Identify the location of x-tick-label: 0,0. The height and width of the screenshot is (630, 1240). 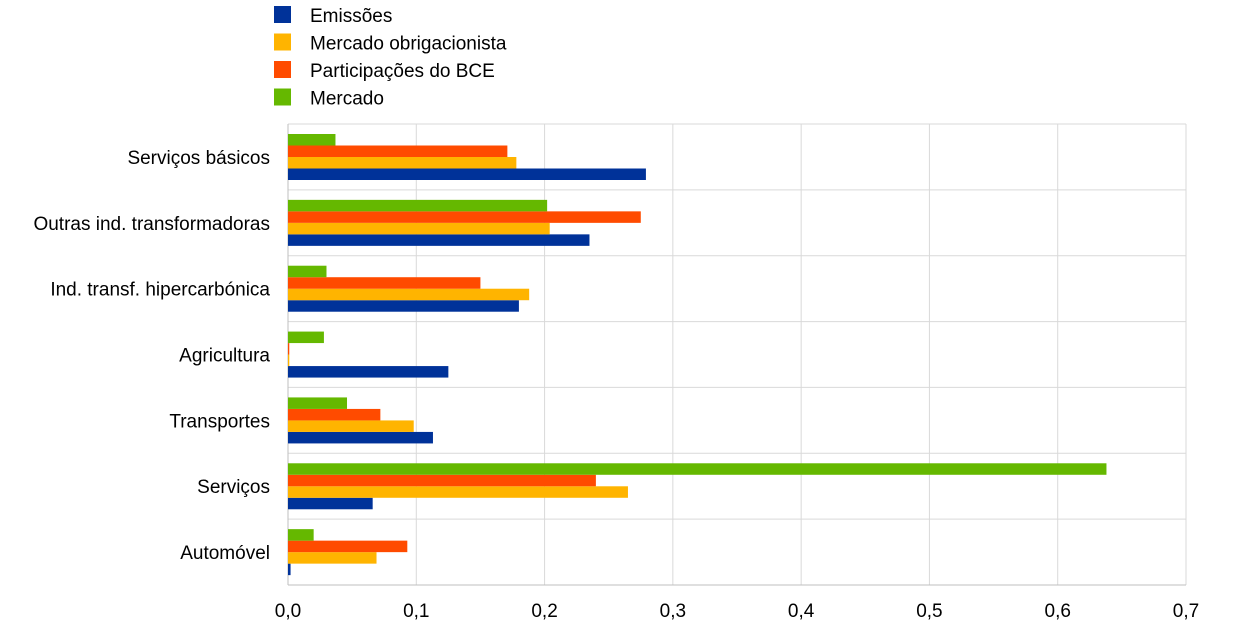
(288, 611).